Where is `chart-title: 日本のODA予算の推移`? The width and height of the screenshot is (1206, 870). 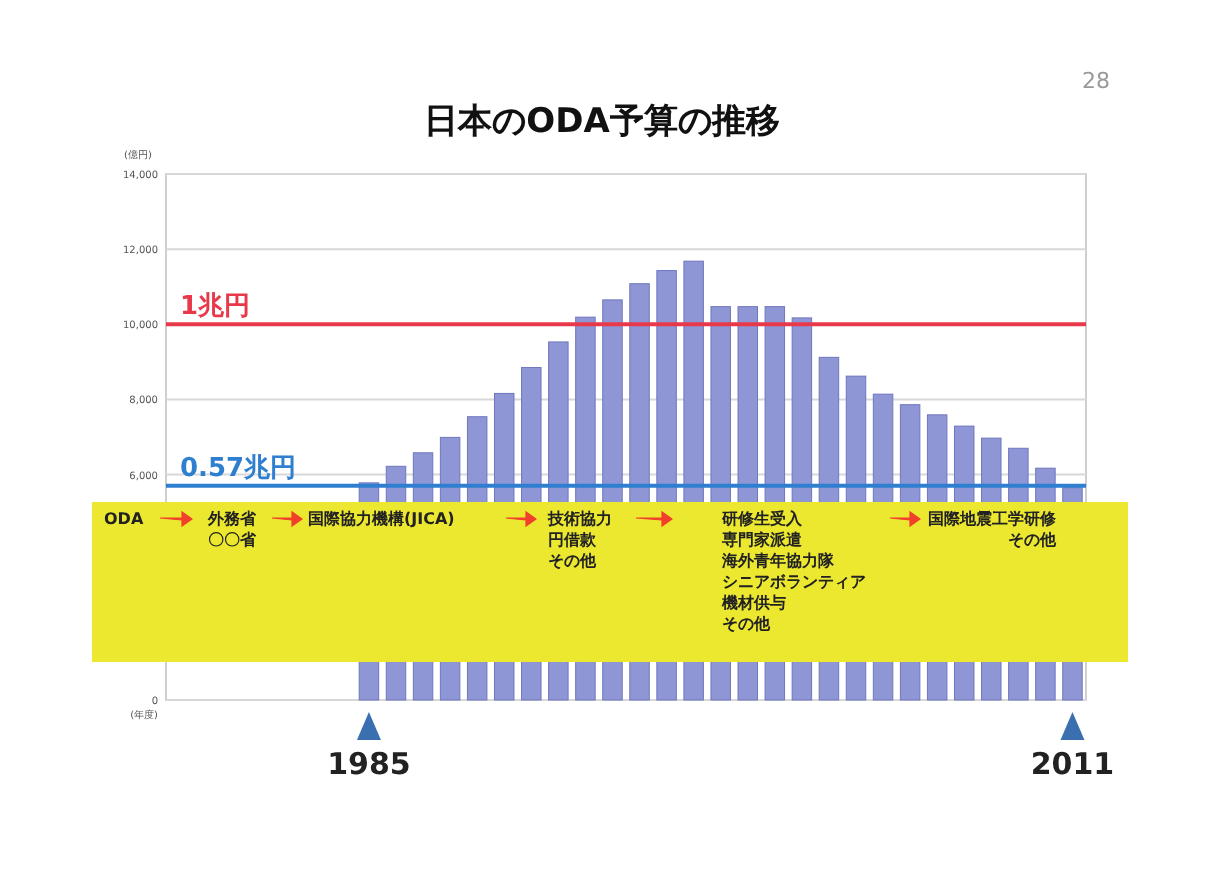
chart-title: 日本のODA予算の推移 is located at coordinates (602, 122).